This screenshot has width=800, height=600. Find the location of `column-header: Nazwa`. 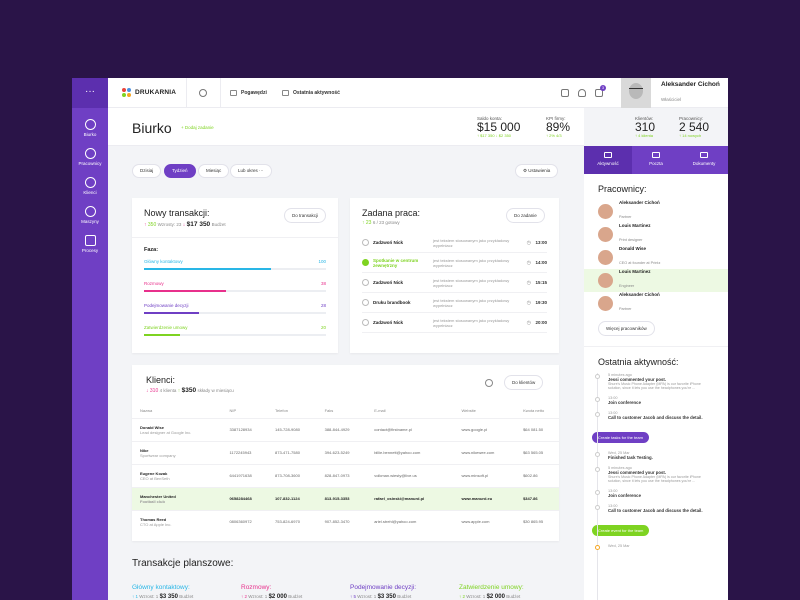

column-header: Nazwa is located at coordinates (146, 411).